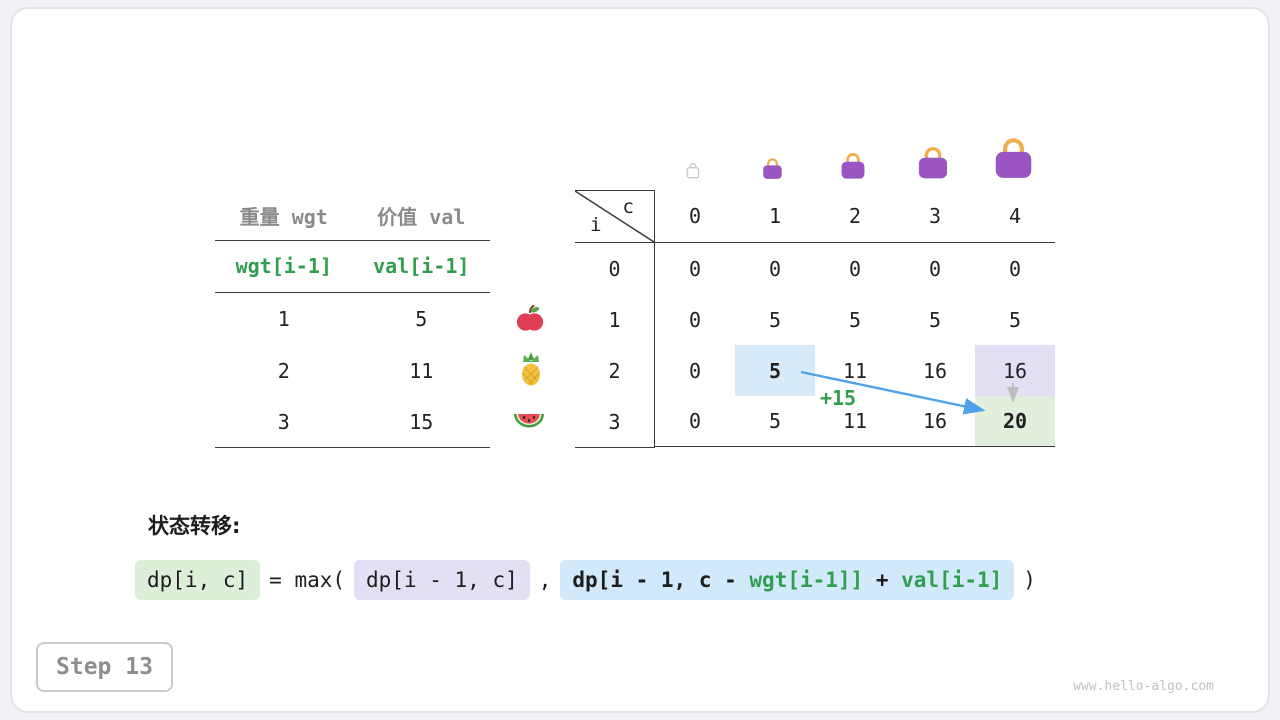 The height and width of the screenshot is (720, 1280). Describe the element at coordinates (421, 370) in the screenshot. I see `items-cell: 11` at that location.